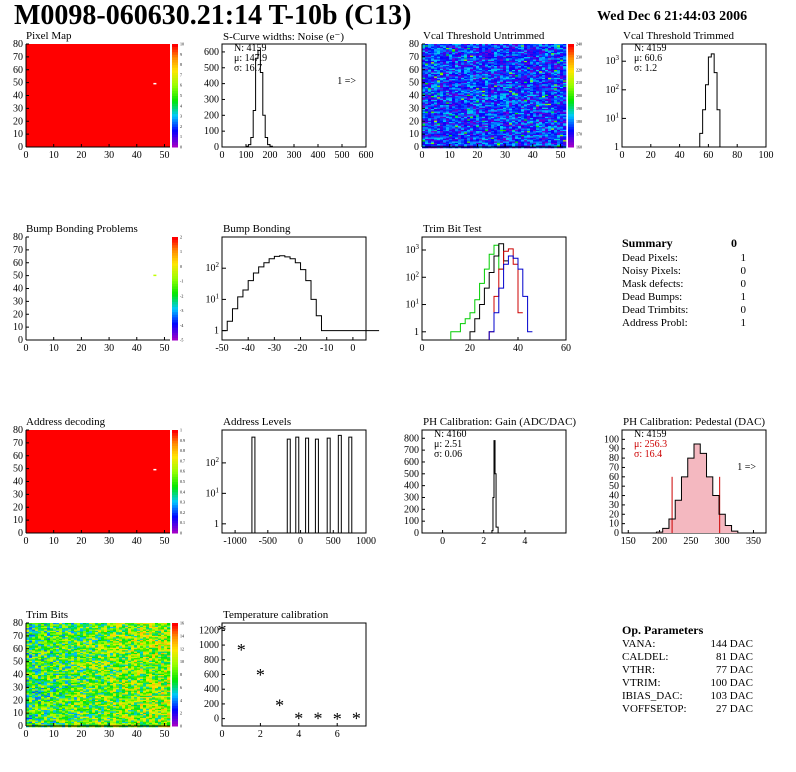 The width and height of the screenshot is (796, 772). What do you see at coordinates (731, 683) in the screenshot?
I see `op-row-value: 100 DAC` at bounding box center [731, 683].